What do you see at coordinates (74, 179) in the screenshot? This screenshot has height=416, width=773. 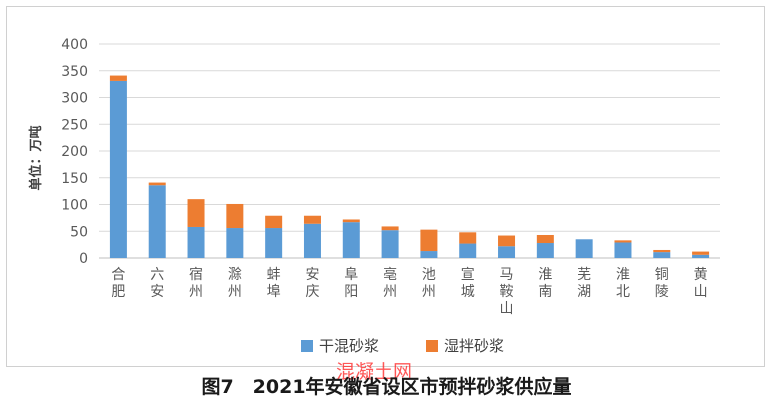 I see `y-tick-label: 150` at bounding box center [74, 179].